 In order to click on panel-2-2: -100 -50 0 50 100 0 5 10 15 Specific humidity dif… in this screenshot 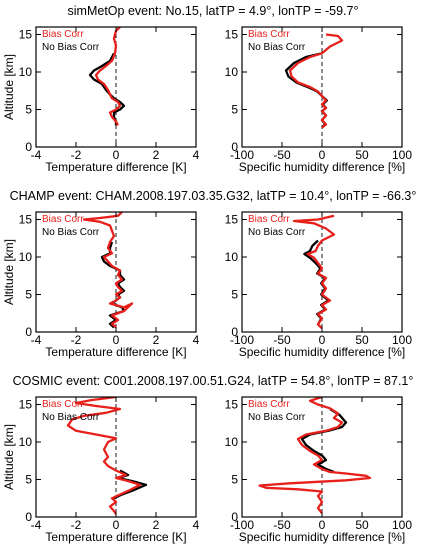, I will do `click(318, 285)`.